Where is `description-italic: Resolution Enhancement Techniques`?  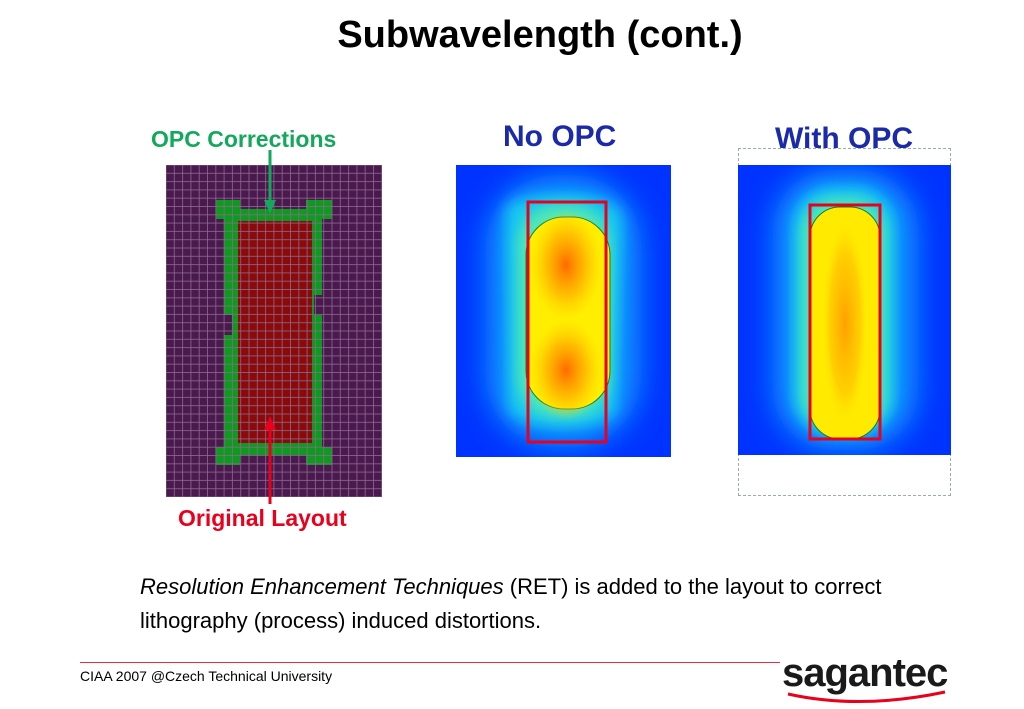
description-italic: Resolution Enhancement Techniques is located at coordinates (322, 586).